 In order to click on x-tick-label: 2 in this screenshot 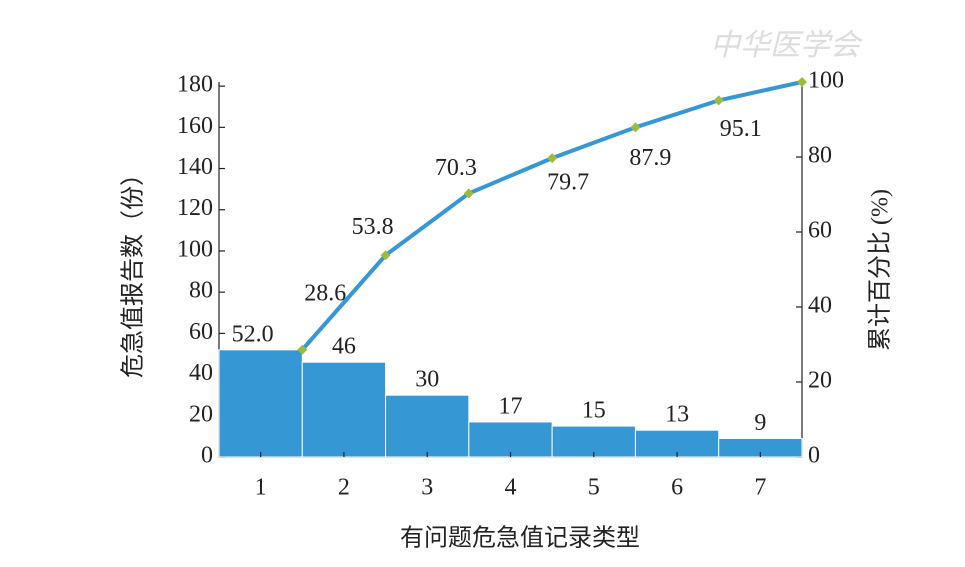, I will do `click(344, 488)`.